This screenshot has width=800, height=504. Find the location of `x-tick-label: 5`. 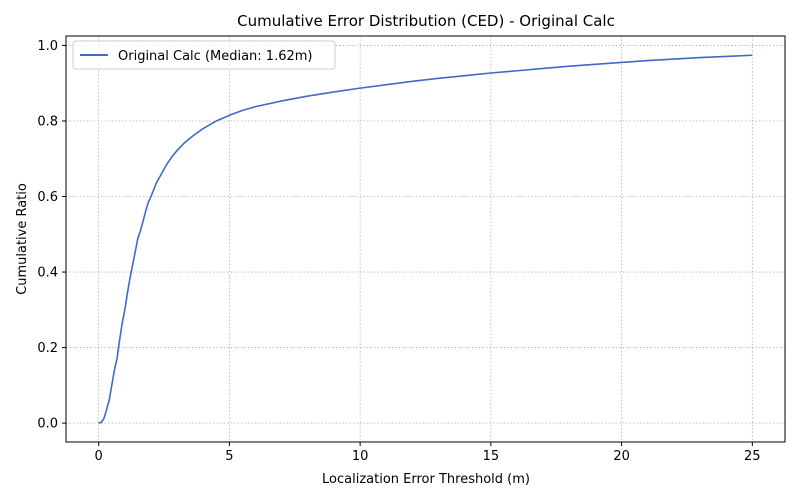

x-tick-label: 5 is located at coordinates (229, 456).